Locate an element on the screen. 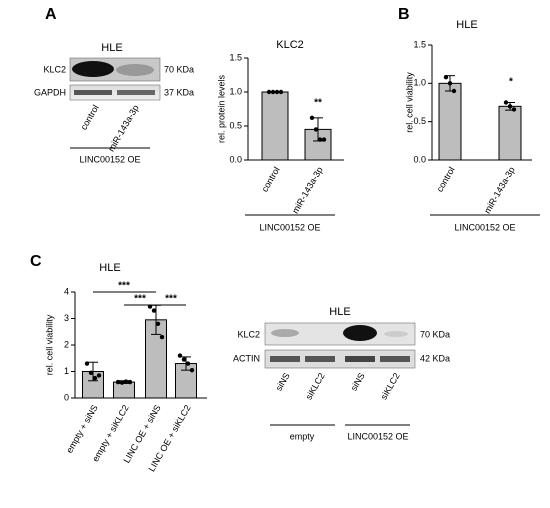  group-label: empty is located at coordinates (302, 436).